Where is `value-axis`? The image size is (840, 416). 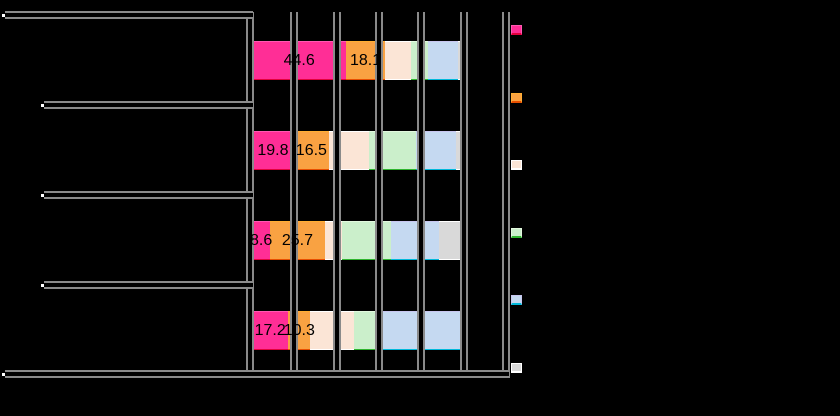
value-axis is located at coordinates (257, 374).